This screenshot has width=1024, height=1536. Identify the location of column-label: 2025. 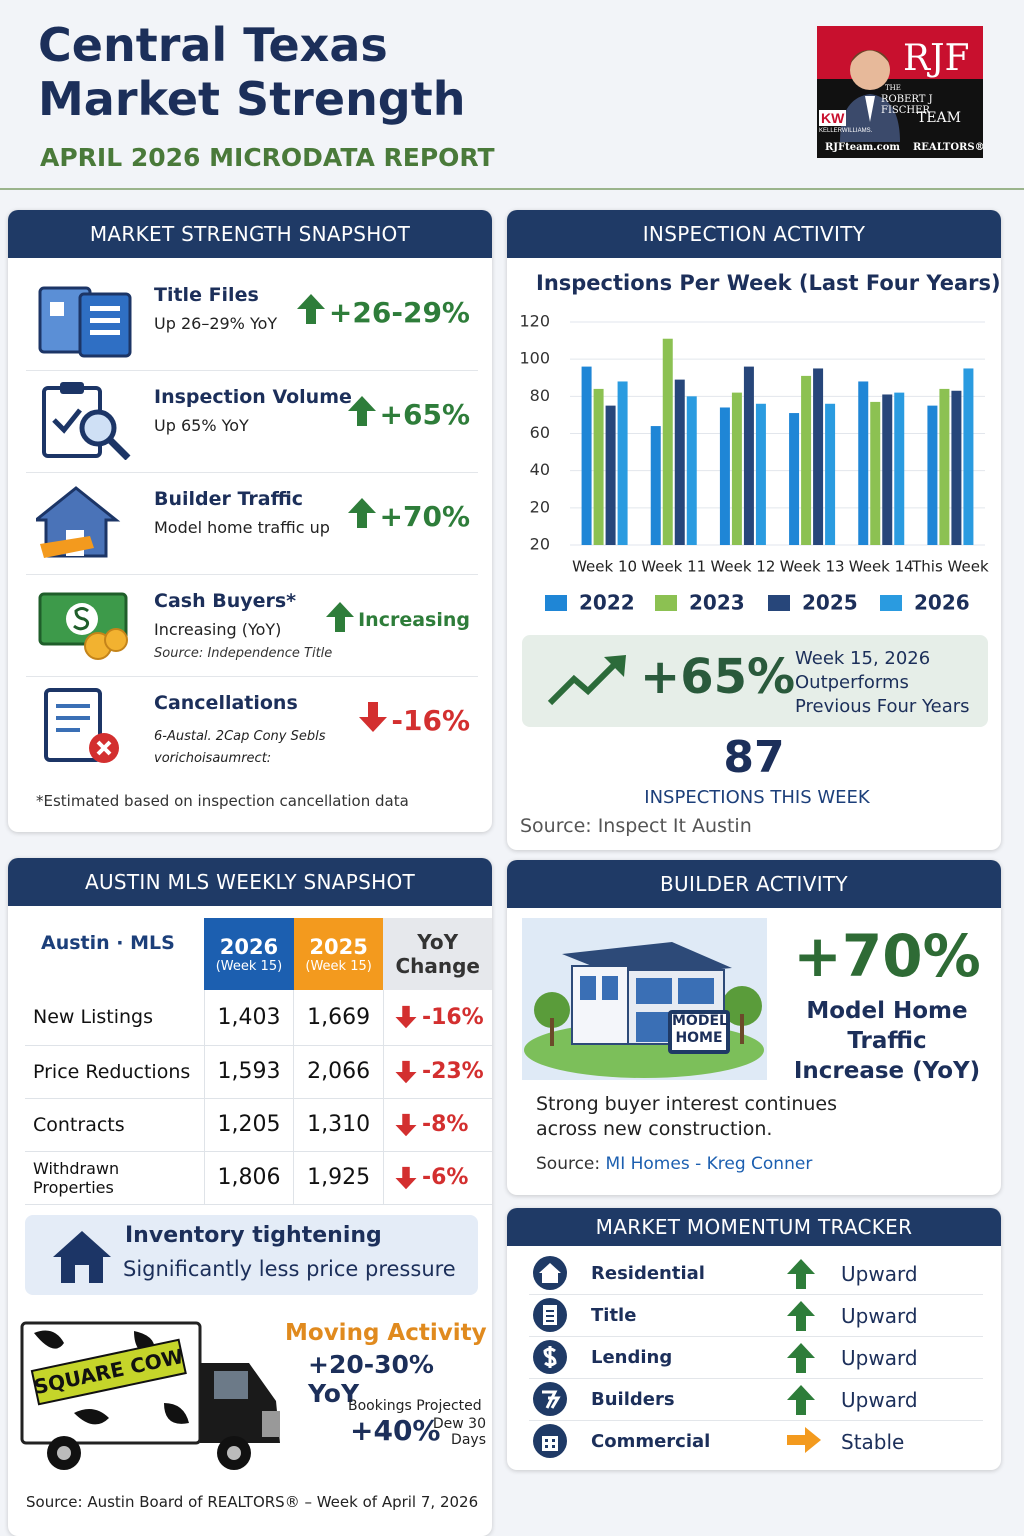
(338, 946).